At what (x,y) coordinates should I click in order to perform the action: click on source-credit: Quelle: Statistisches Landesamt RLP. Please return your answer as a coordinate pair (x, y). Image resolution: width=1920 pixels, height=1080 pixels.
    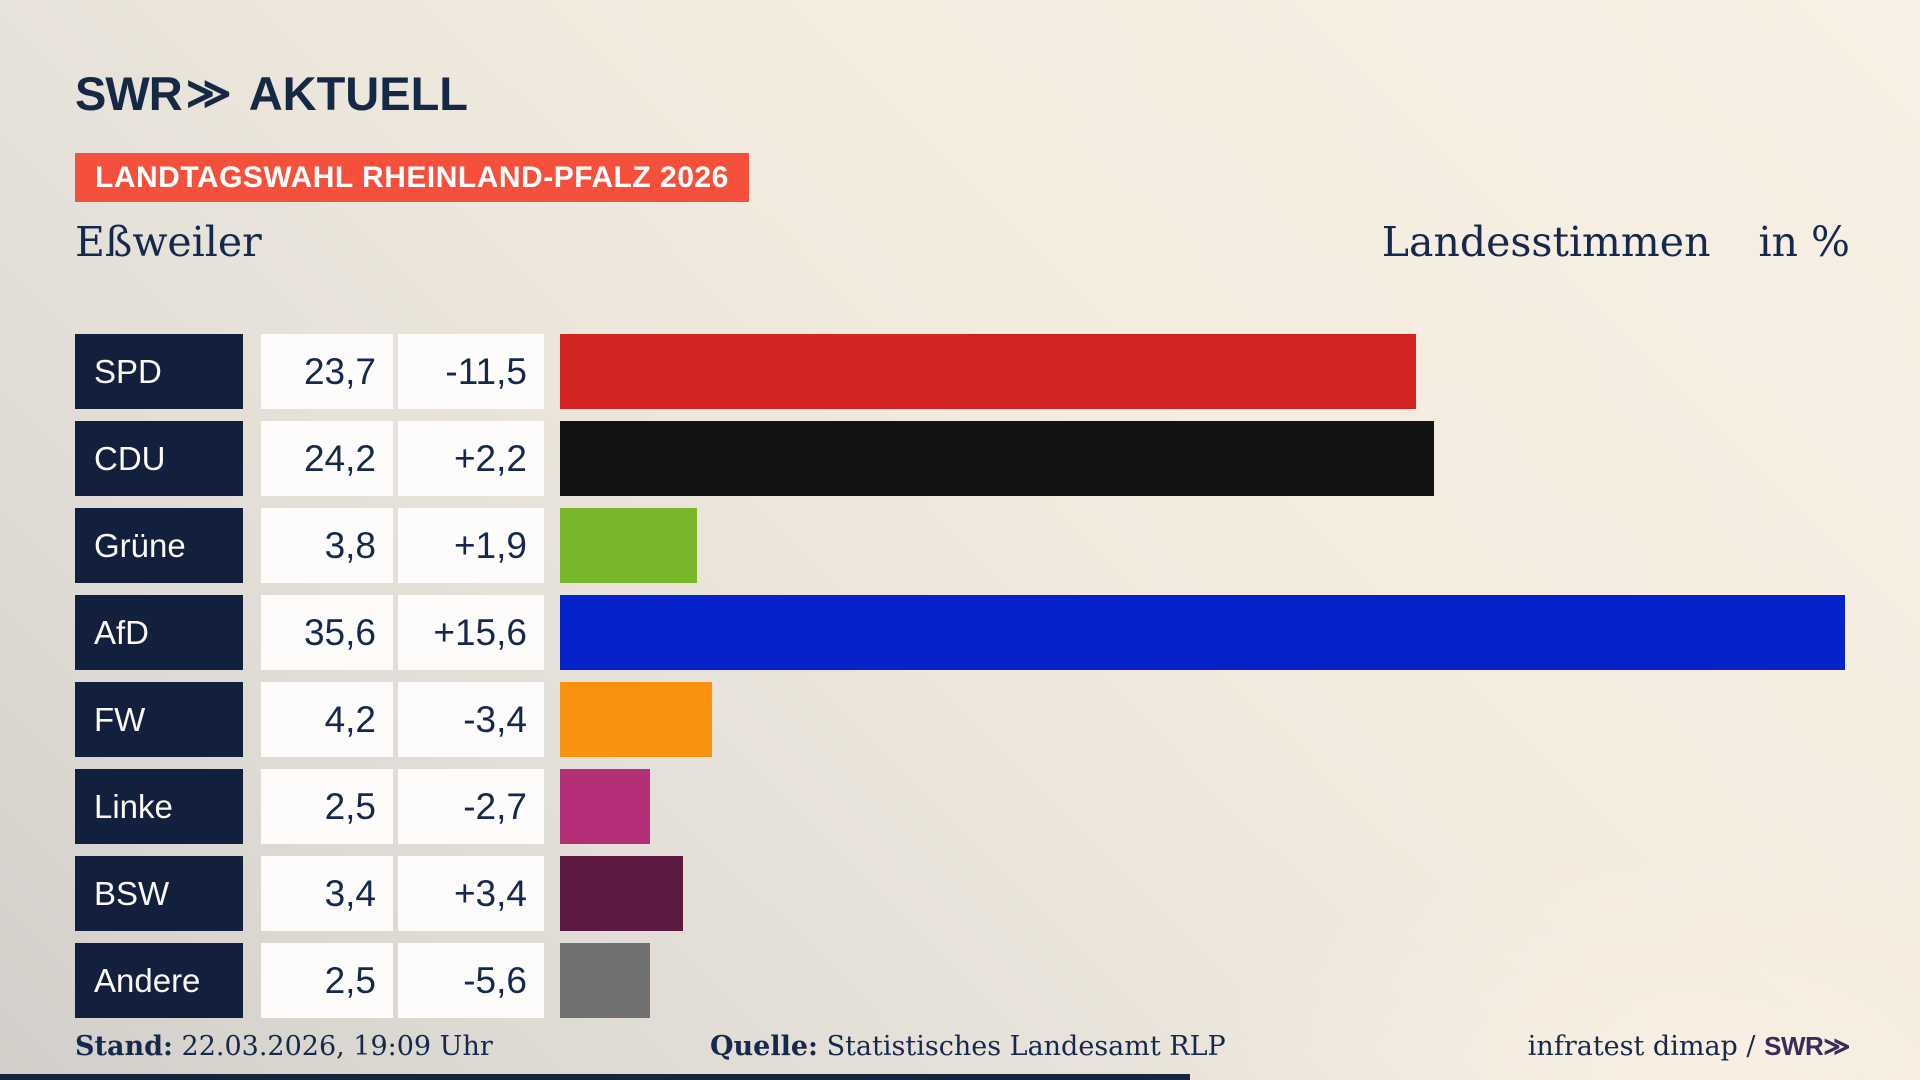
    Looking at the image, I should click on (968, 1046).